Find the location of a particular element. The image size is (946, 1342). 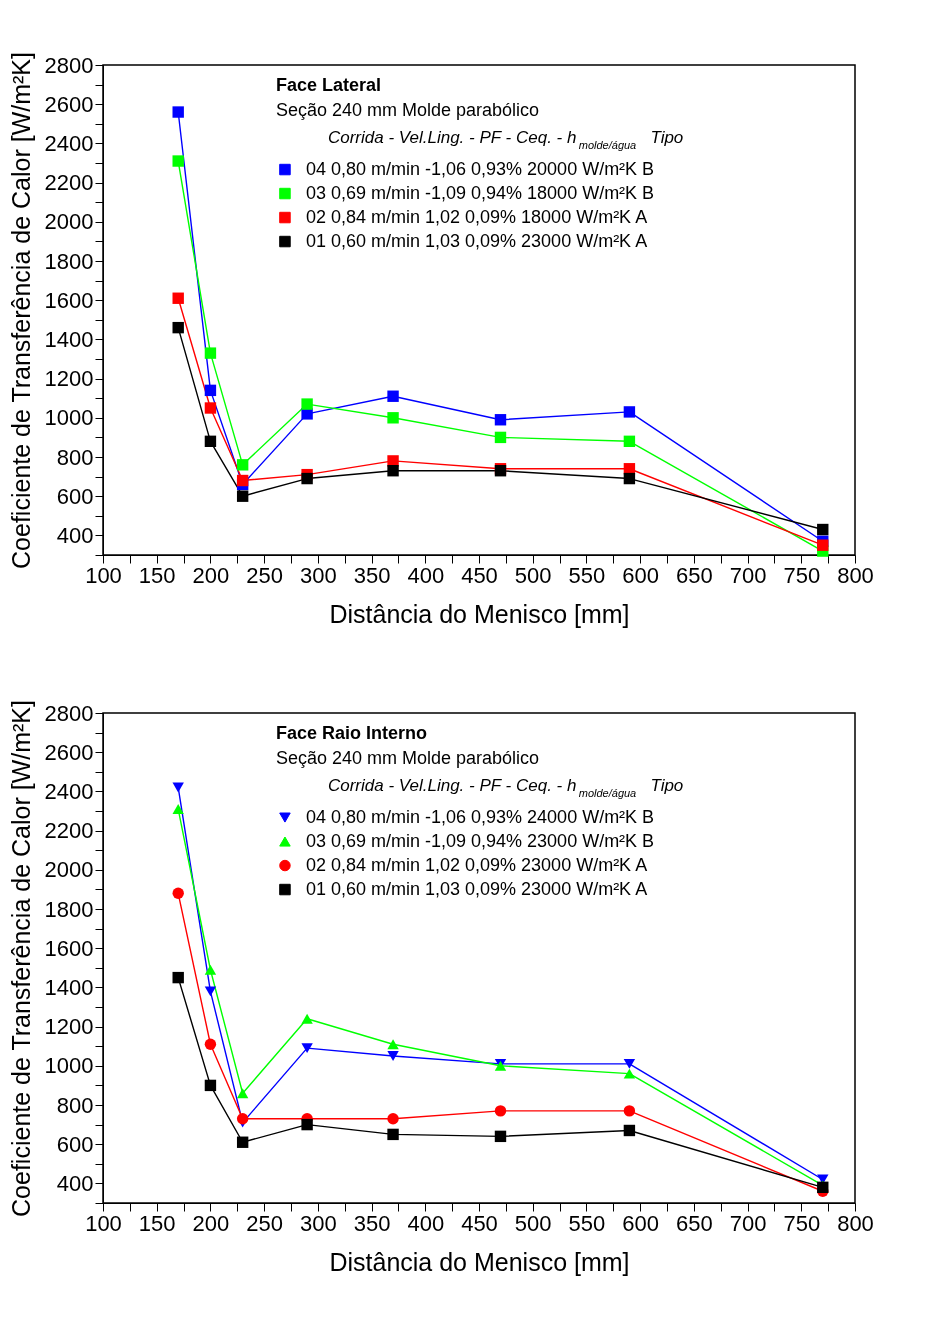

x-tick-label: 100 is located at coordinates (103, 1223).